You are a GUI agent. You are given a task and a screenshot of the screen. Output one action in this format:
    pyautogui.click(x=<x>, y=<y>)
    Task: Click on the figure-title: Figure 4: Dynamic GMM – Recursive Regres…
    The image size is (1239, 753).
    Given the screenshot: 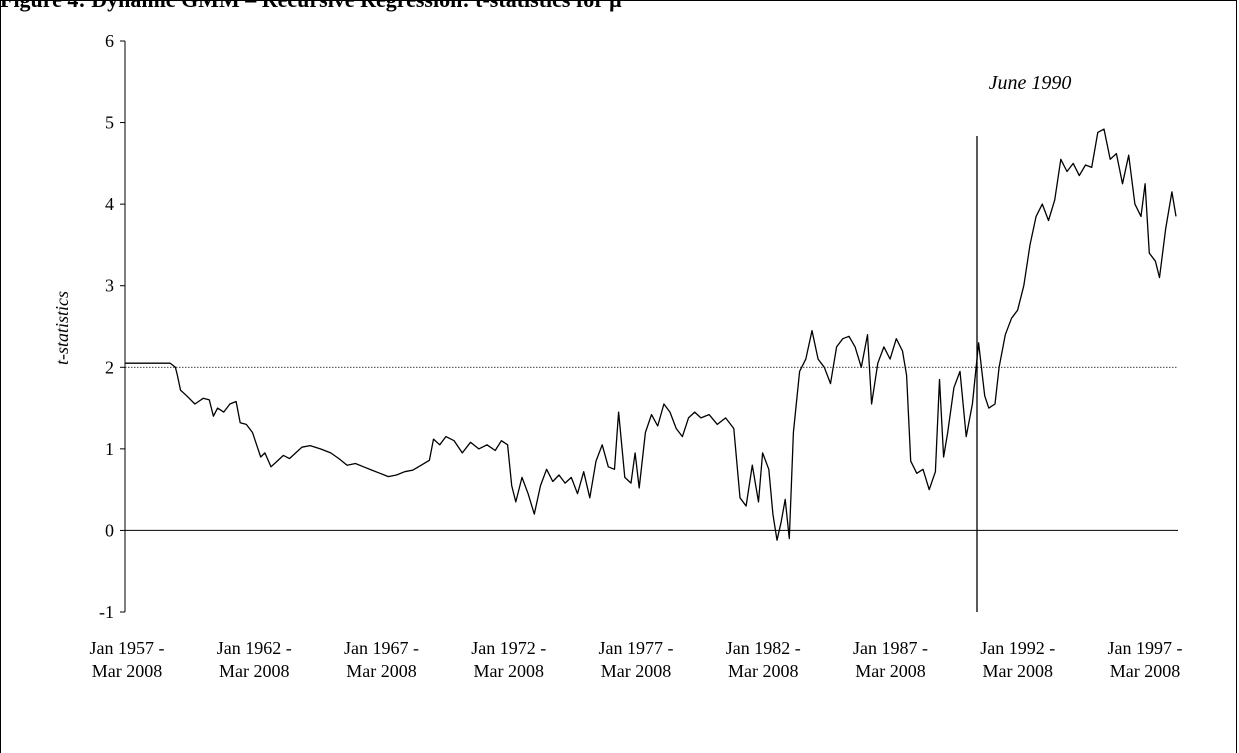 What is the action you would take?
    pyautogui.click(x=311, y=6)
    